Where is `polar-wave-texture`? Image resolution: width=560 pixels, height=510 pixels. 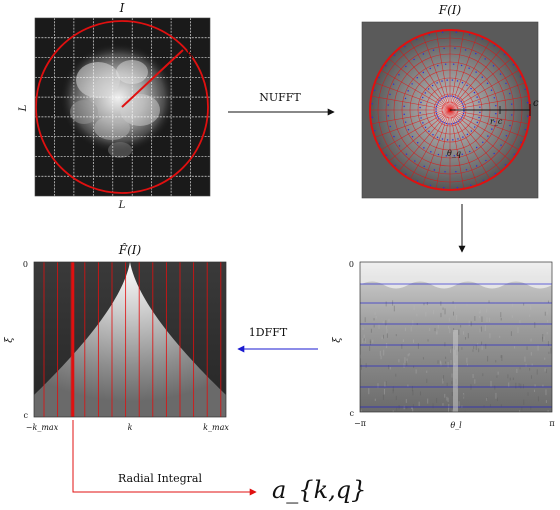 polar-wave-texture is located at coordinates (456, 275).